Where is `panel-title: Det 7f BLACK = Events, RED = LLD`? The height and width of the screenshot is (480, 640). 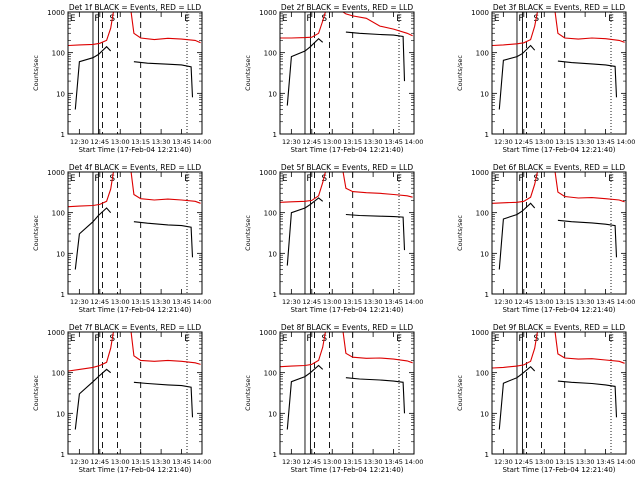 panel-title: Det 7f BLACK = Events, RED = LLD is located at coordinates (135, 327).